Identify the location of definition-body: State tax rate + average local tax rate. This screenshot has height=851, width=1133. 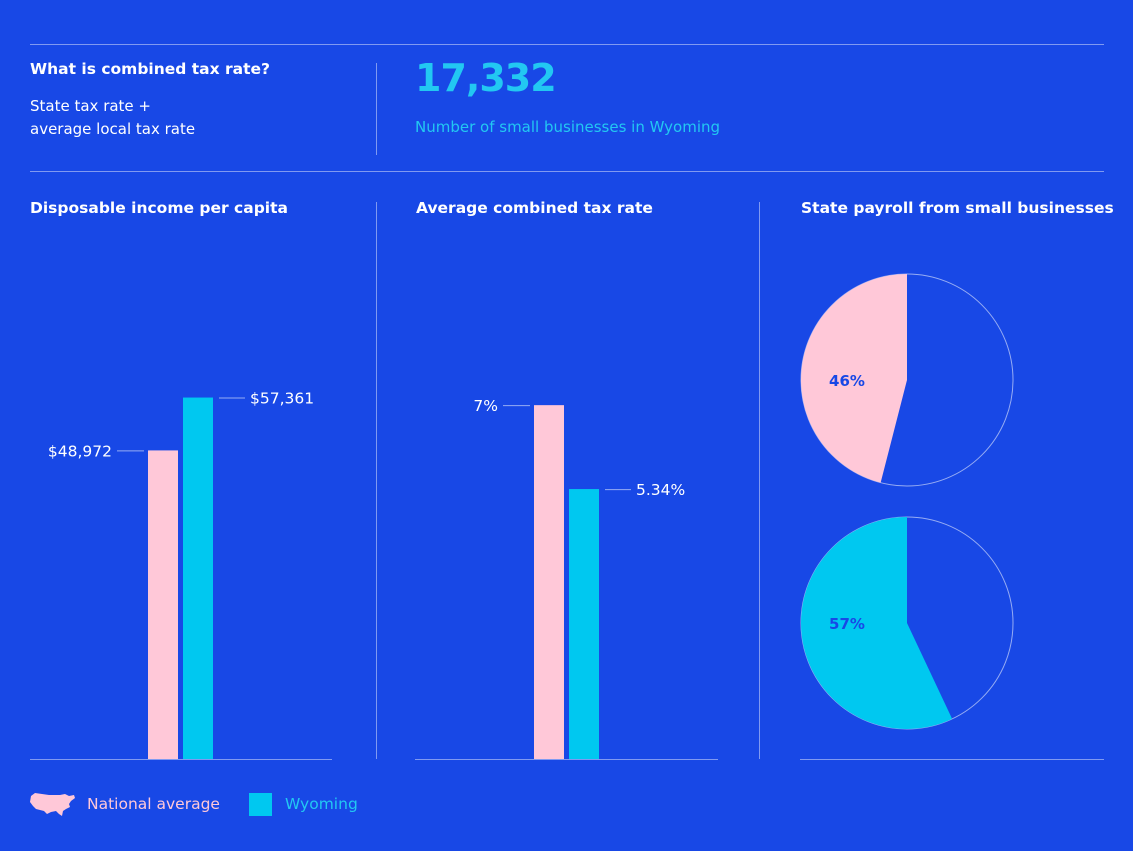
(180, 118).